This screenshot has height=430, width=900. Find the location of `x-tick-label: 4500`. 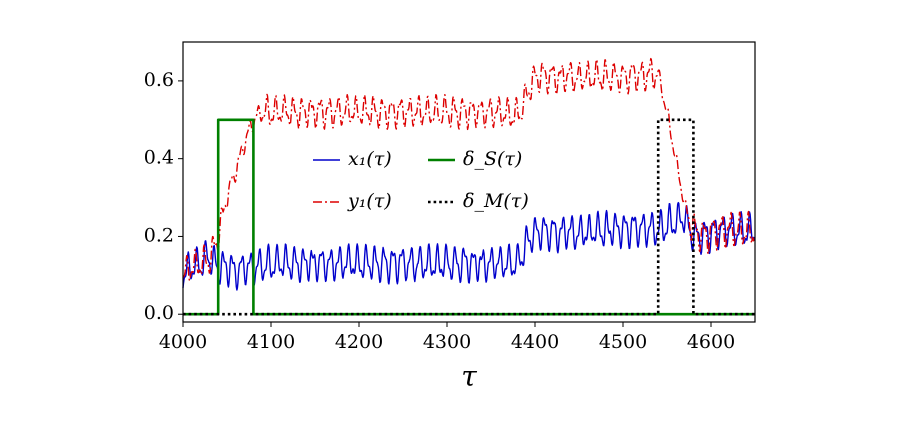

x-tick-label: 4500 is located at coordinates (623, 342).